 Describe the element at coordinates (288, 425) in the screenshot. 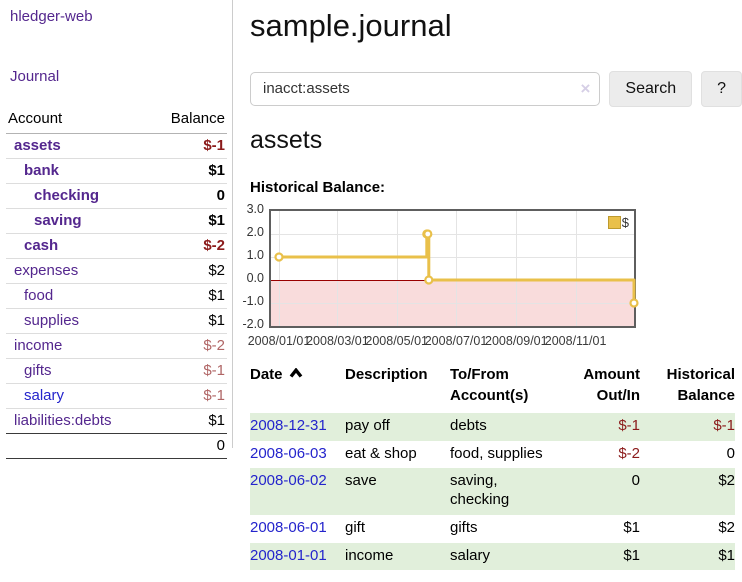

I see `transaction-date-link: 2008-12-31` at that location.